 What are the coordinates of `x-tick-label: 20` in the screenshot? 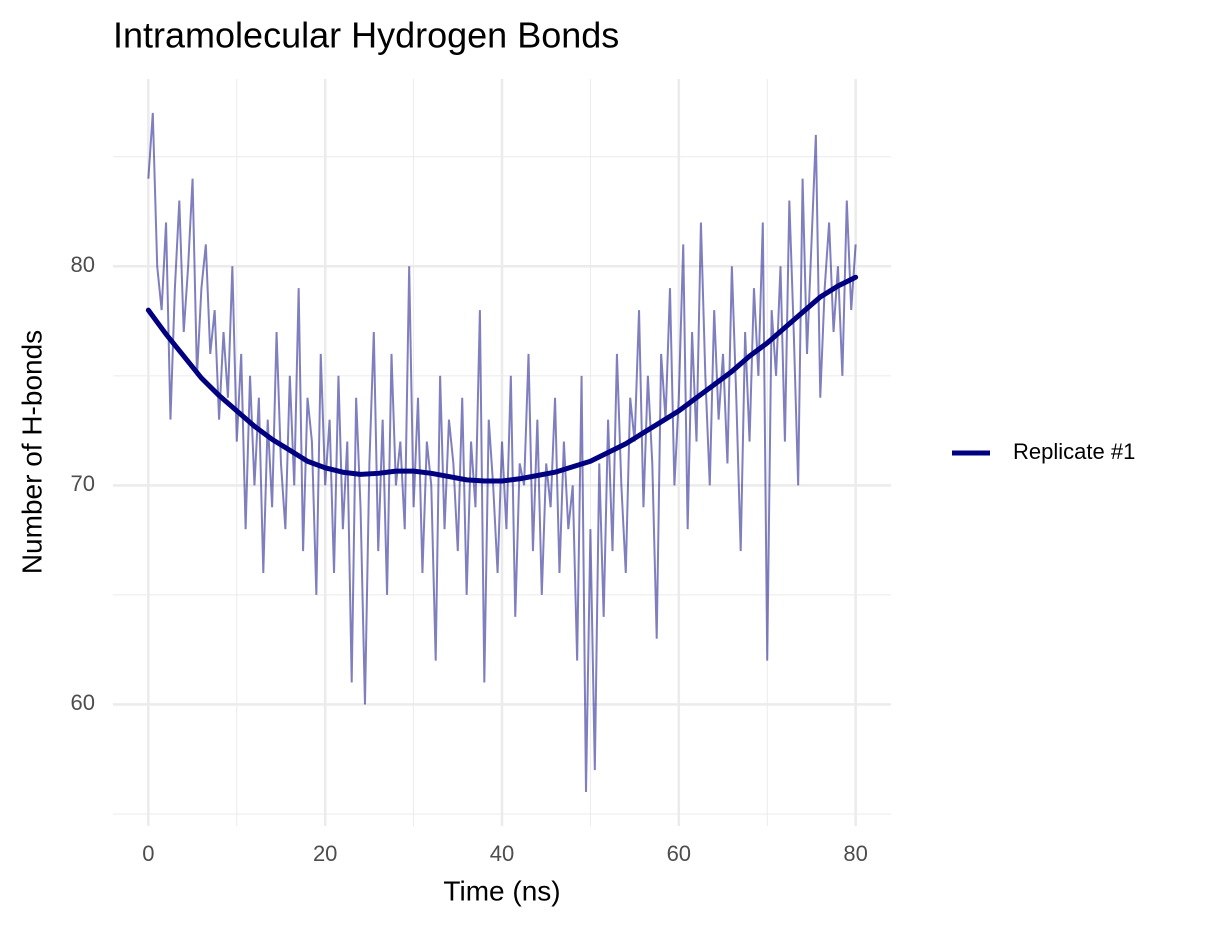 It's located at (325, 853).